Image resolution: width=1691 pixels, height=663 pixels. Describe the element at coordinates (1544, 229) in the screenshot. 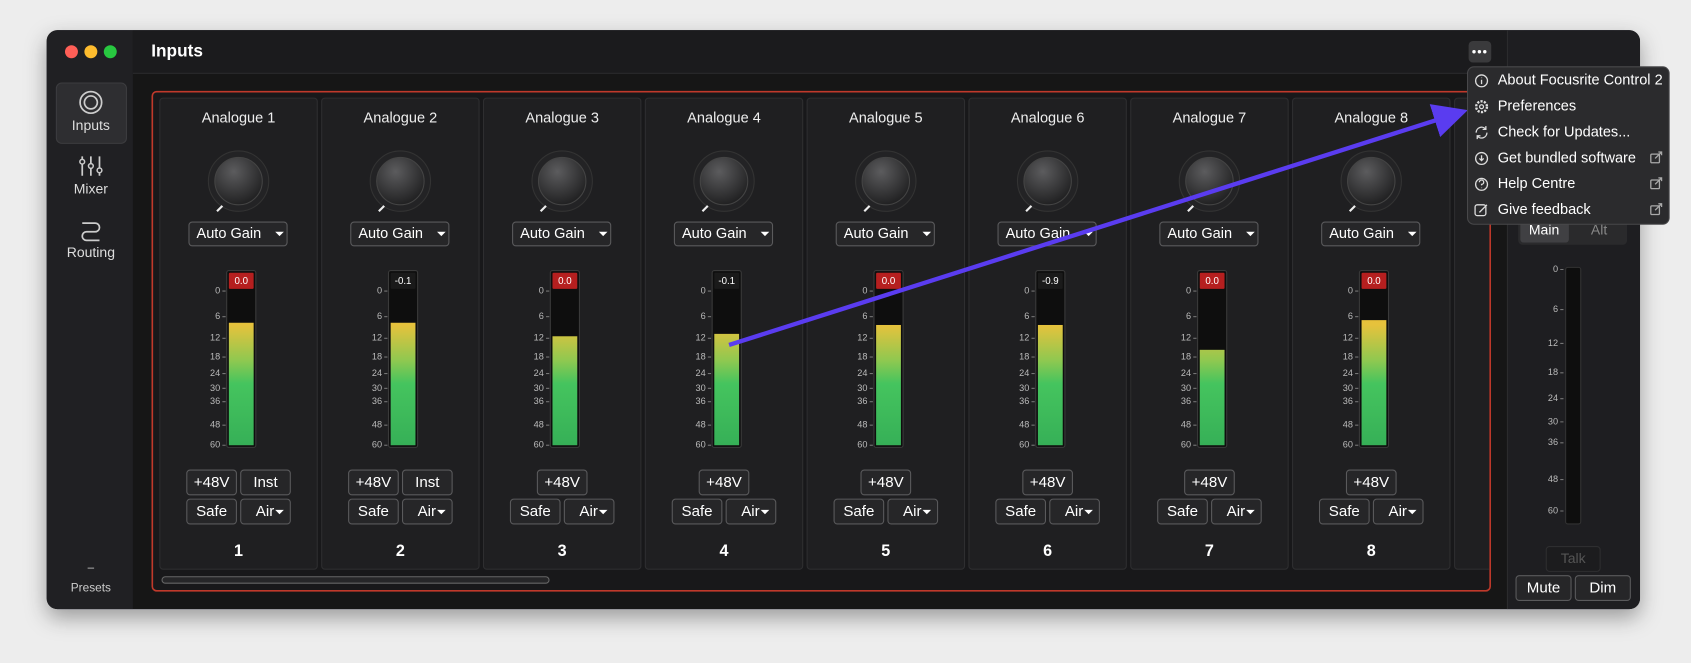

I see `main-label: Main` at that location.